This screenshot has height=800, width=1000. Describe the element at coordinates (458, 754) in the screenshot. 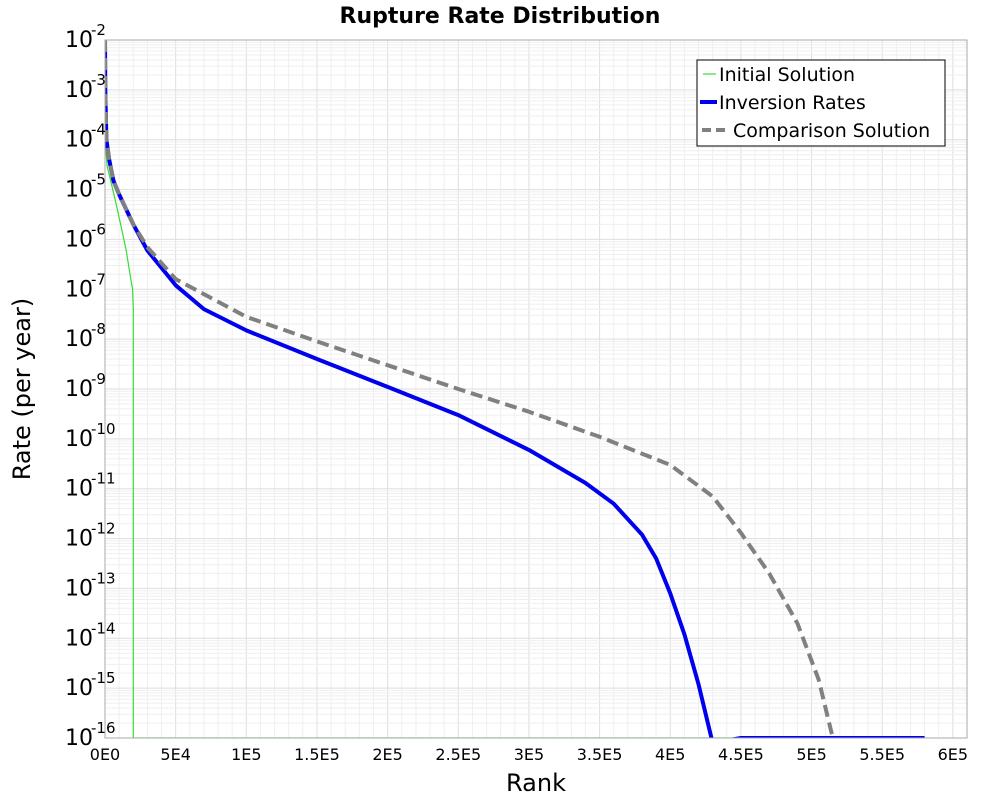

I see `x-tick-label: 2.5E5` at that location.